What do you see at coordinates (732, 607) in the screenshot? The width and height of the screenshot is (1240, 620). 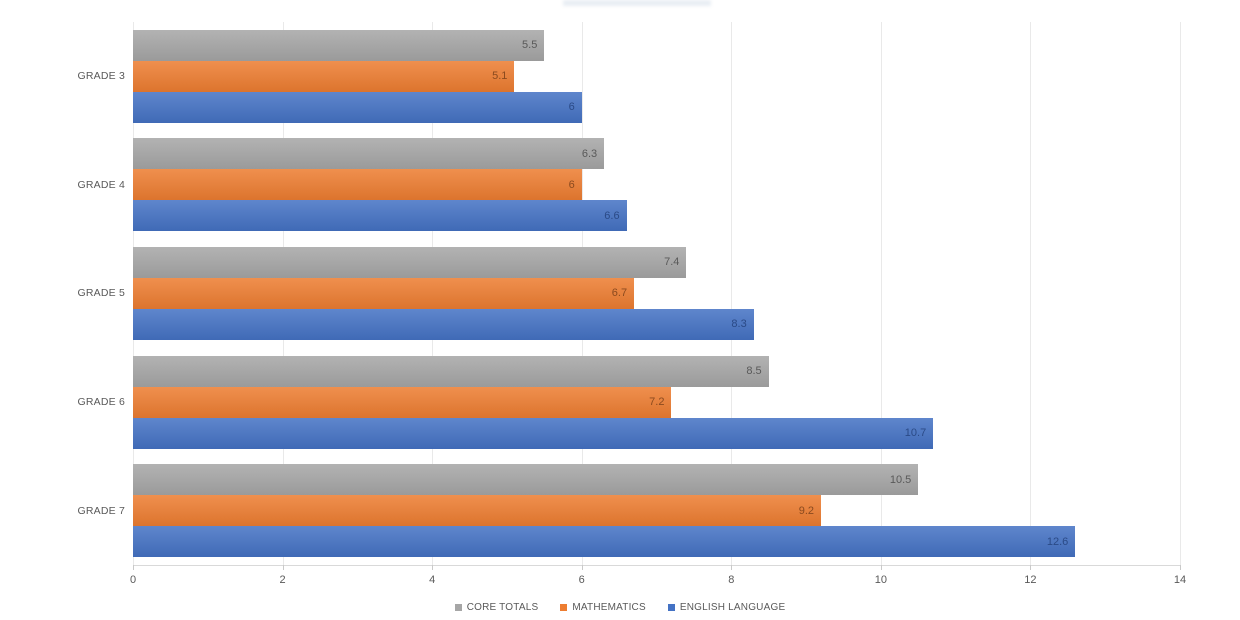 I see `legend-label: ENGLISH LANGUAGE` at bounding box center [732, 607].